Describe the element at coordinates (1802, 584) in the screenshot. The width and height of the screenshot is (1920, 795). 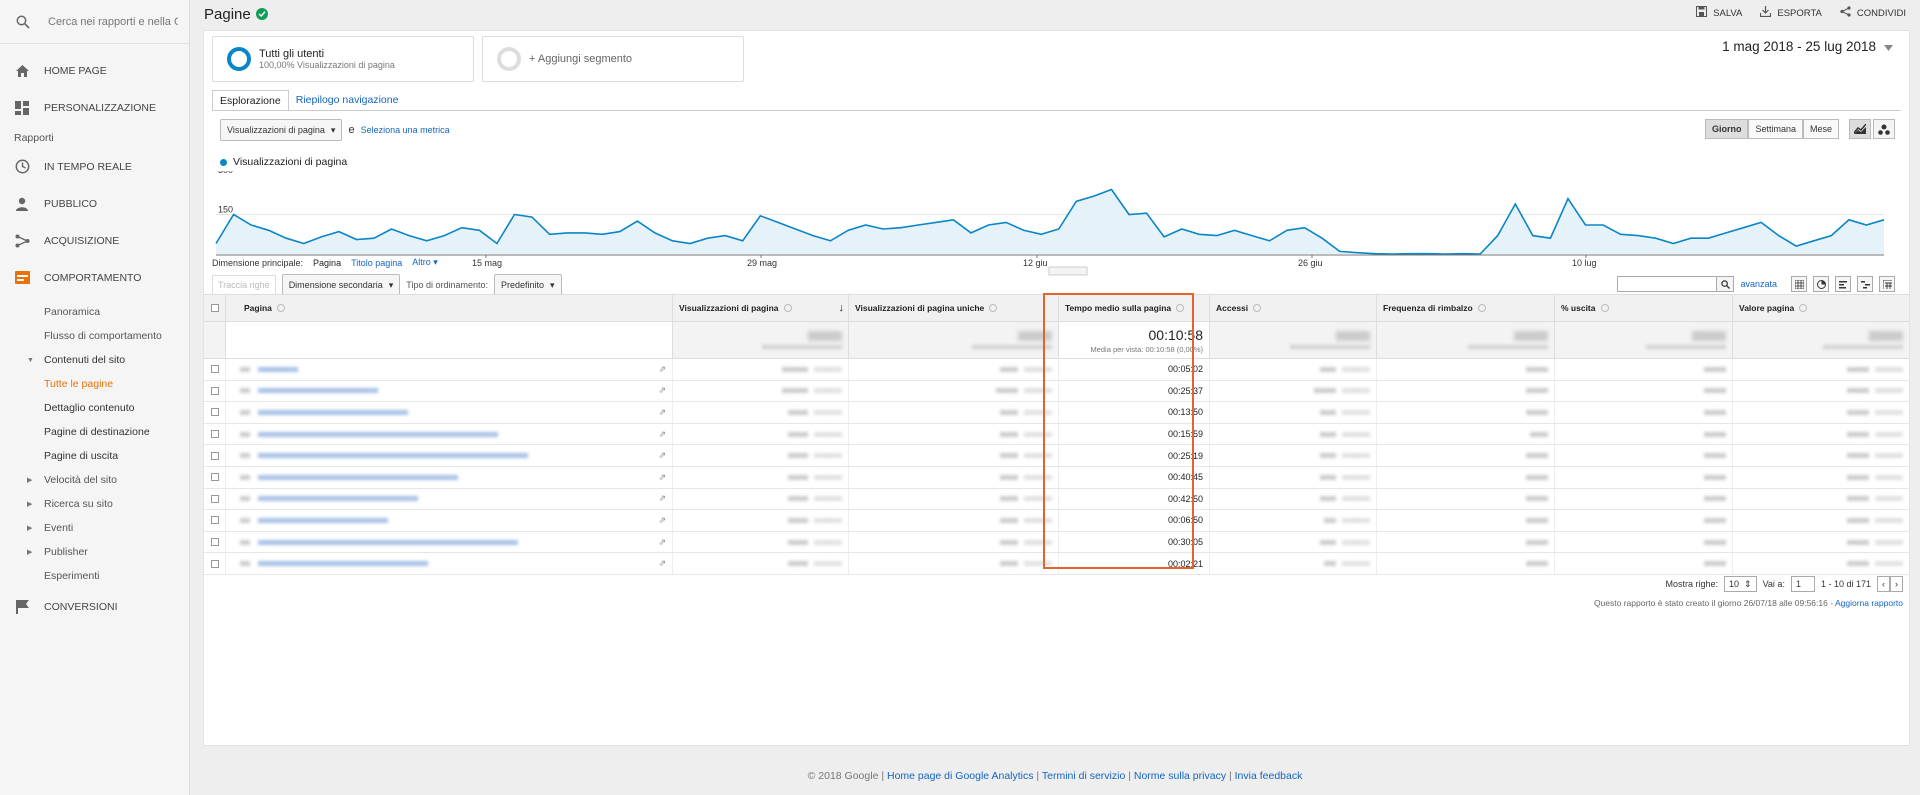
I see `goto-input: 1` at that location.